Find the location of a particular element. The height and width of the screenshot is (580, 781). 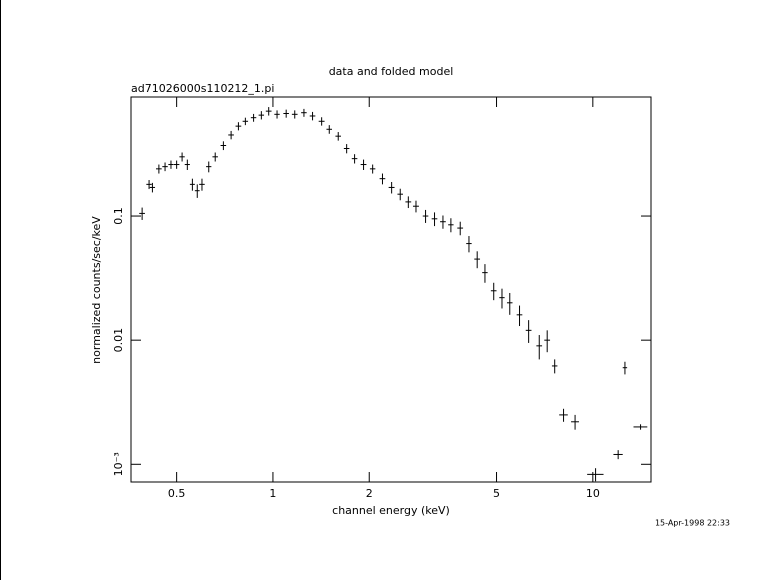

x-tick-label: 5 is located at coordinates (496, 493).